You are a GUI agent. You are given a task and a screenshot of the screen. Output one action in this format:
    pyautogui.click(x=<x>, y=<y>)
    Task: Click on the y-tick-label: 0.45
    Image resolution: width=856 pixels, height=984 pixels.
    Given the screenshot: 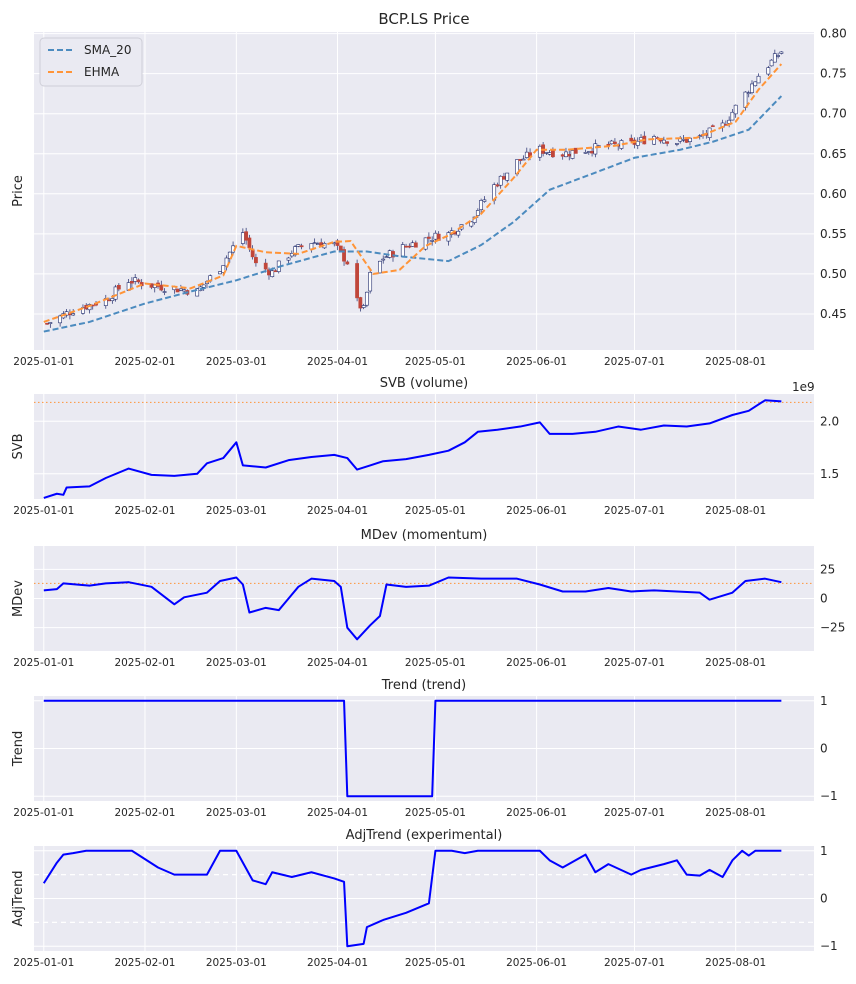 What is the action you would take?
    pyautogui.click(x=833, y=314)
    